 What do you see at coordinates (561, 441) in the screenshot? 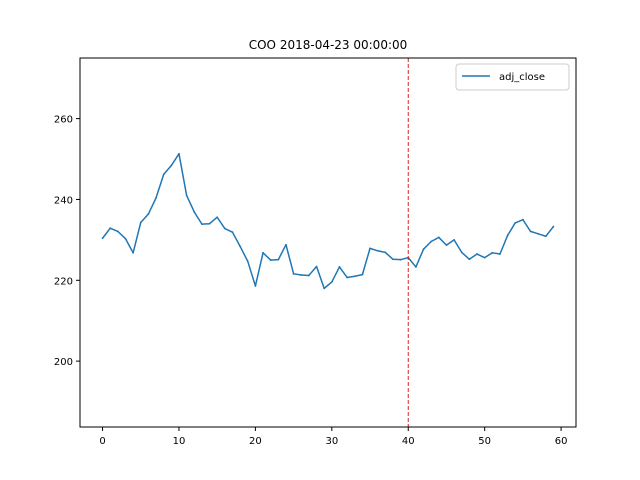
I see `x-tick-label: 60` at bounding box center [561, 441].